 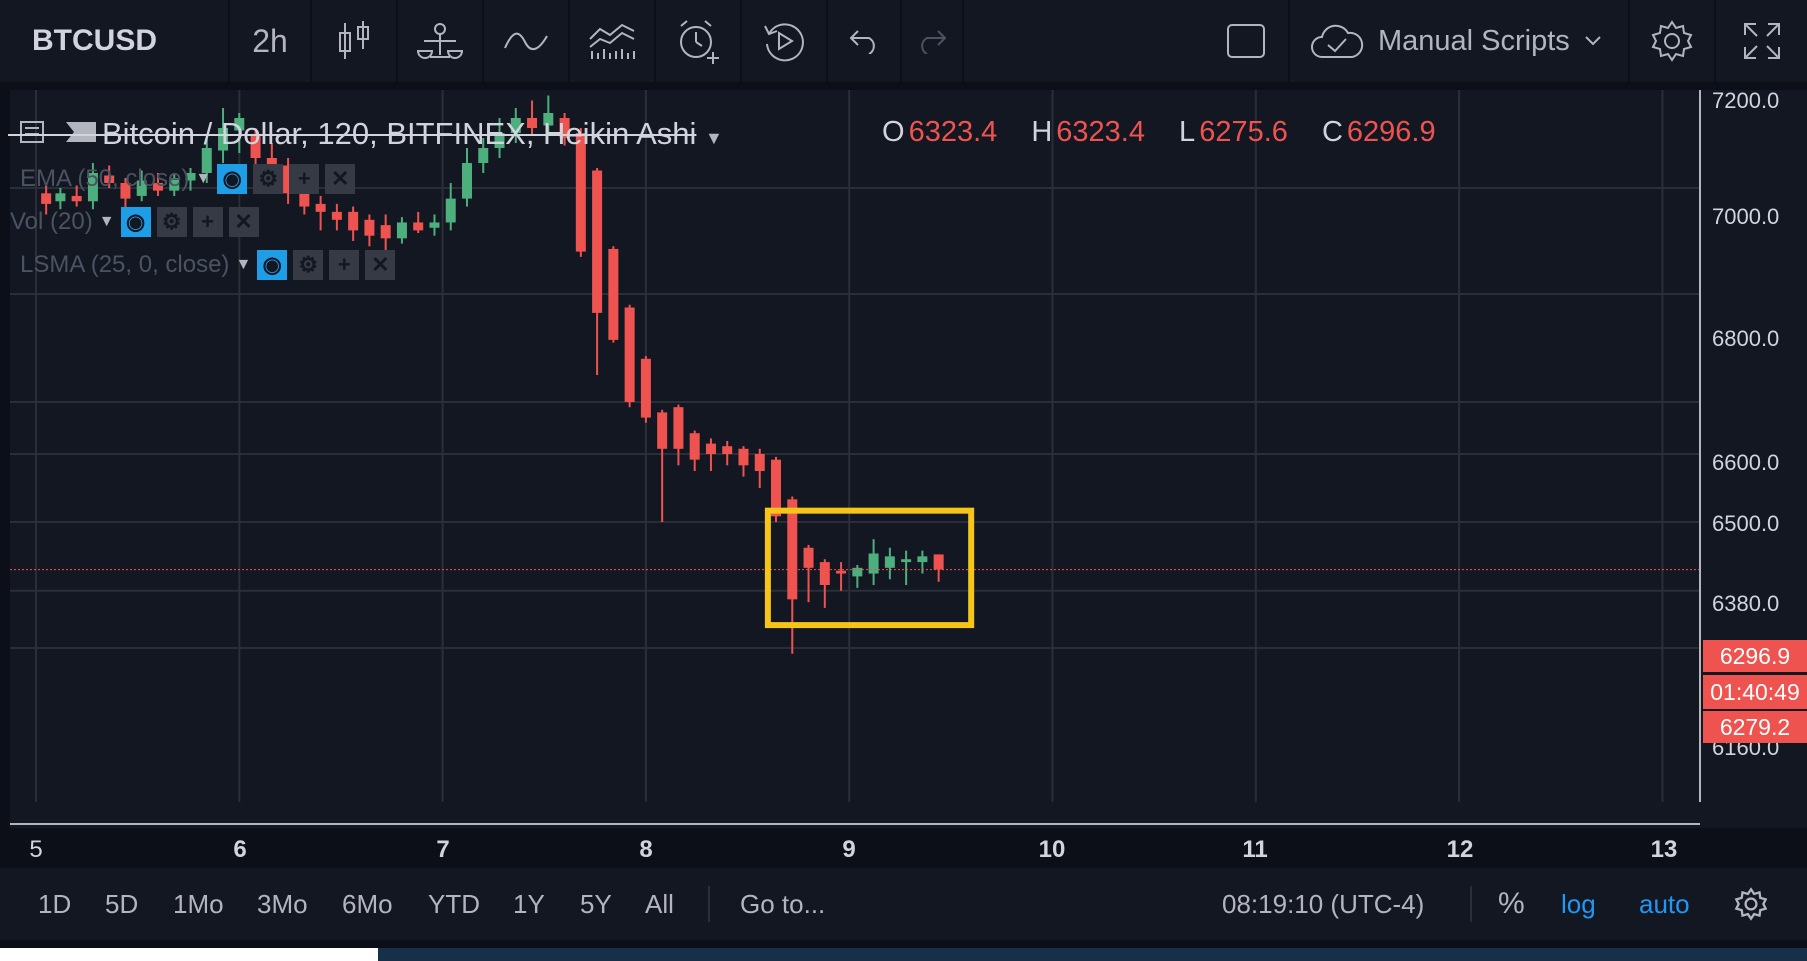 What do you see at coordinates (1746, 603) in the screenshot?
I see `price-tick: 6380.0` at bounding box center [1746, 603].